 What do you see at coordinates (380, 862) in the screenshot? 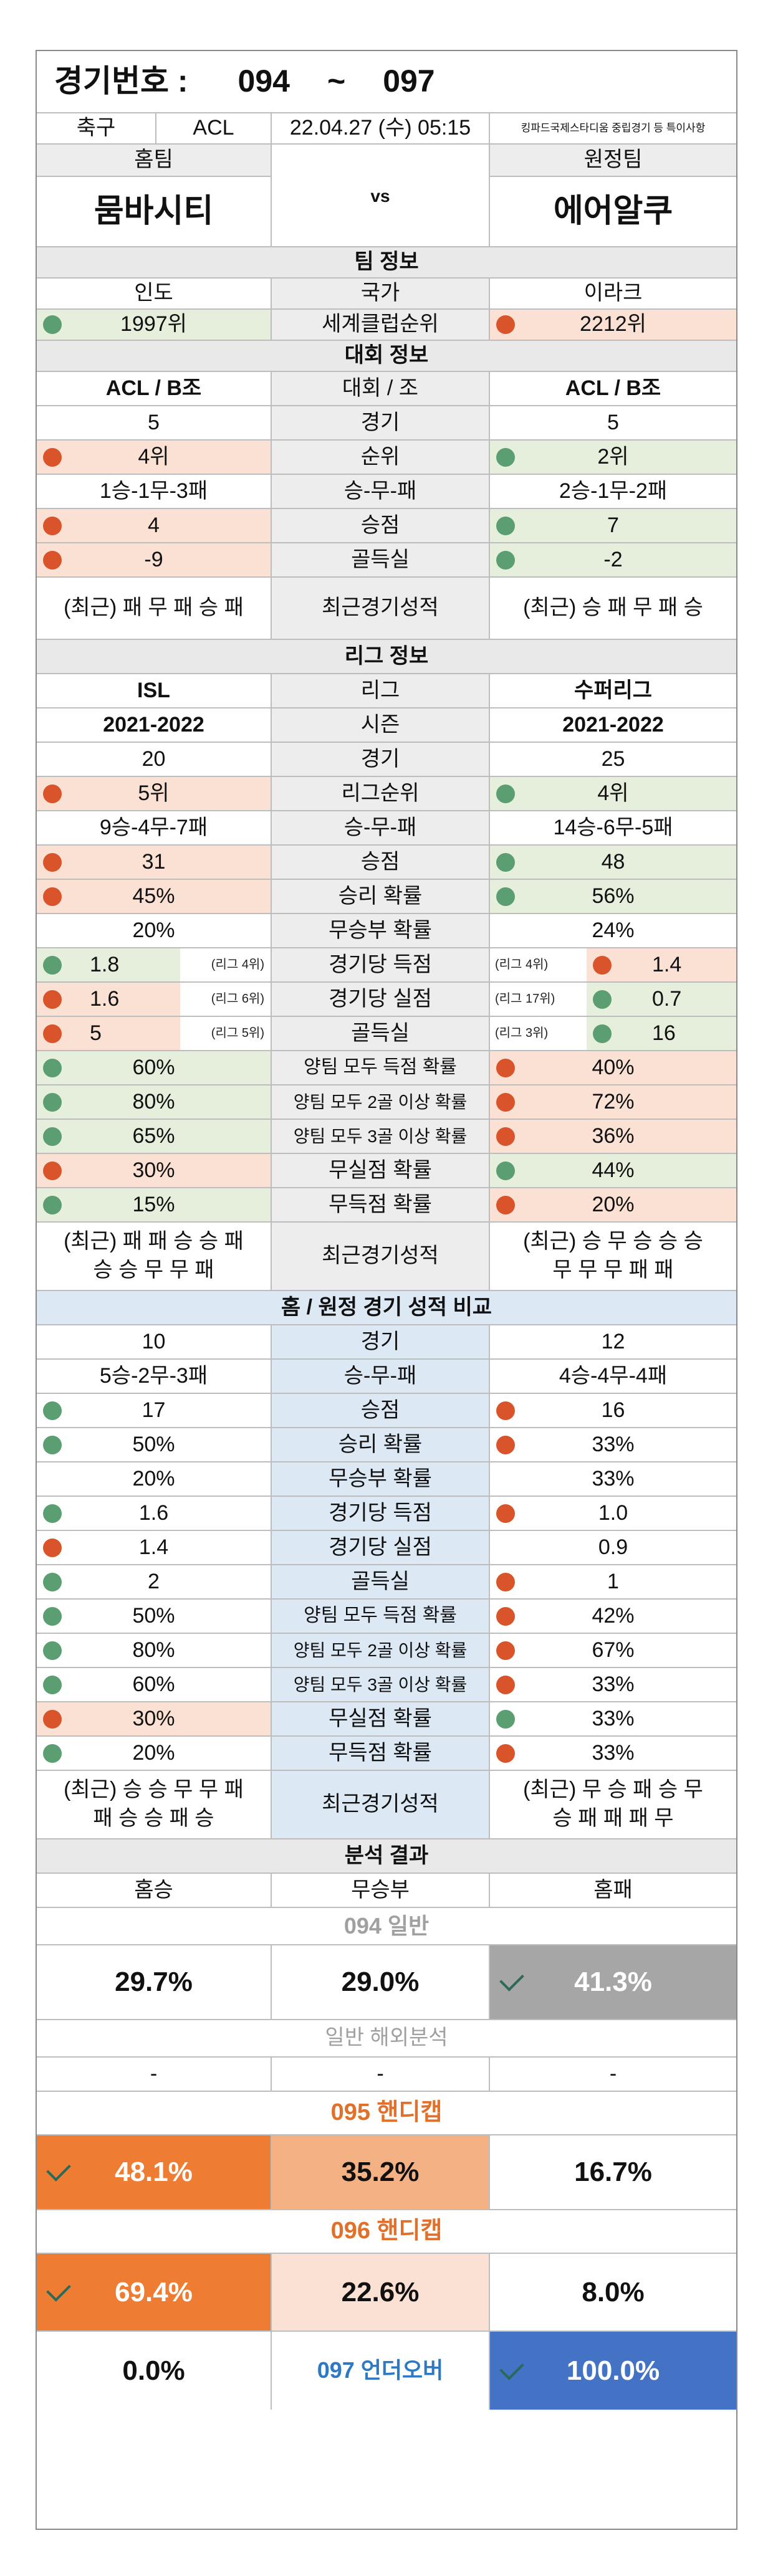
I see `l-pts-label: 승점` at bounding box center [380, 862].